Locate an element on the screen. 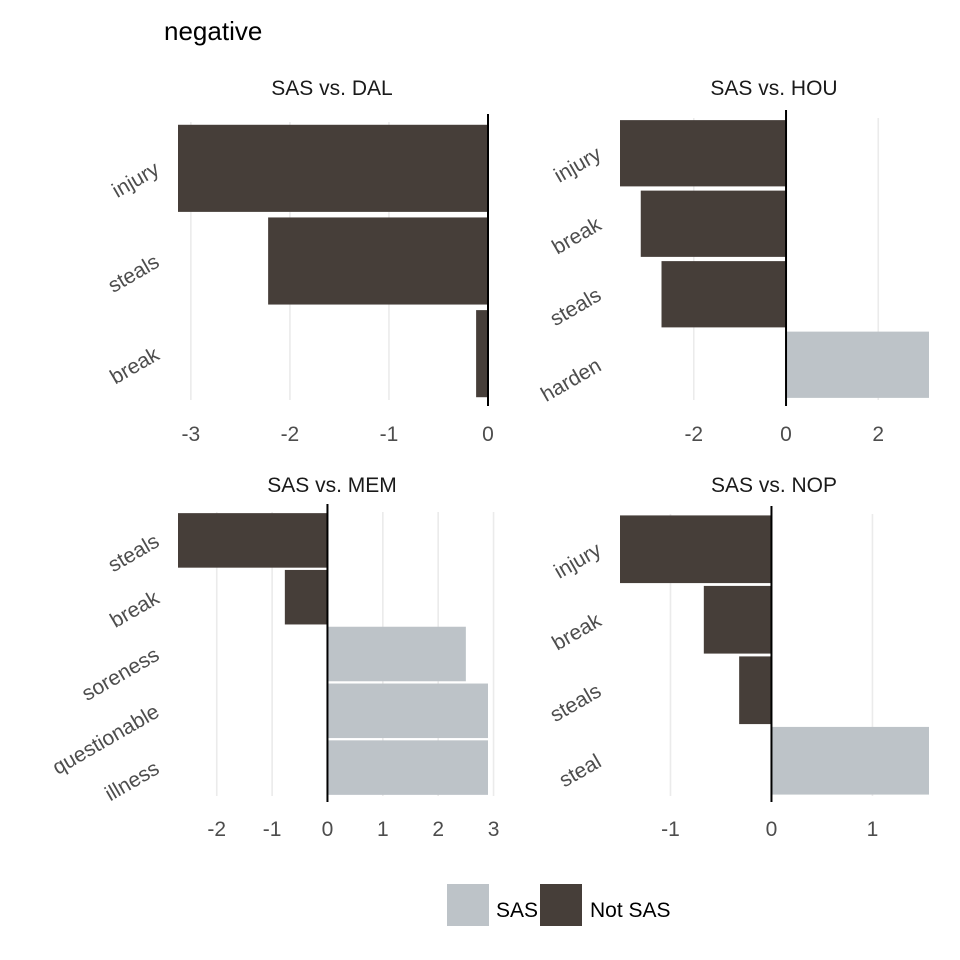  category-label: steal is located at coordinates (580, 771).